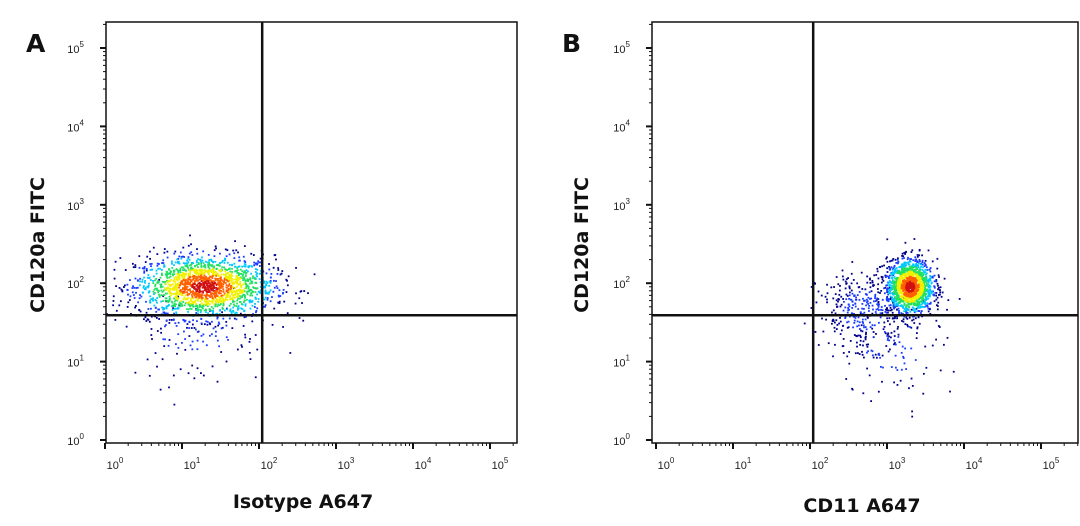 The width and height of the screenshot is (1080, 526). Describe the element at coordinates (897, 464) in the screenshot. I see `x-tick-label: 10³` at that location.